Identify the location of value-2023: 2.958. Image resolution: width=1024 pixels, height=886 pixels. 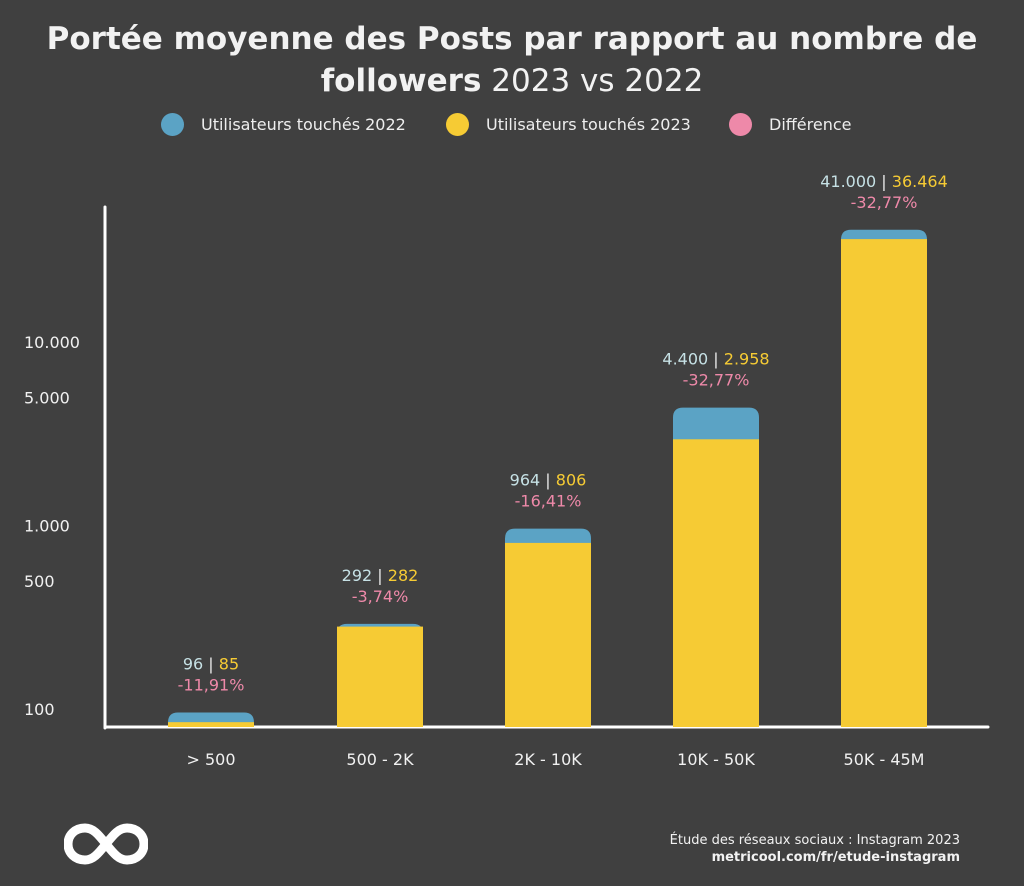
(747, 359).